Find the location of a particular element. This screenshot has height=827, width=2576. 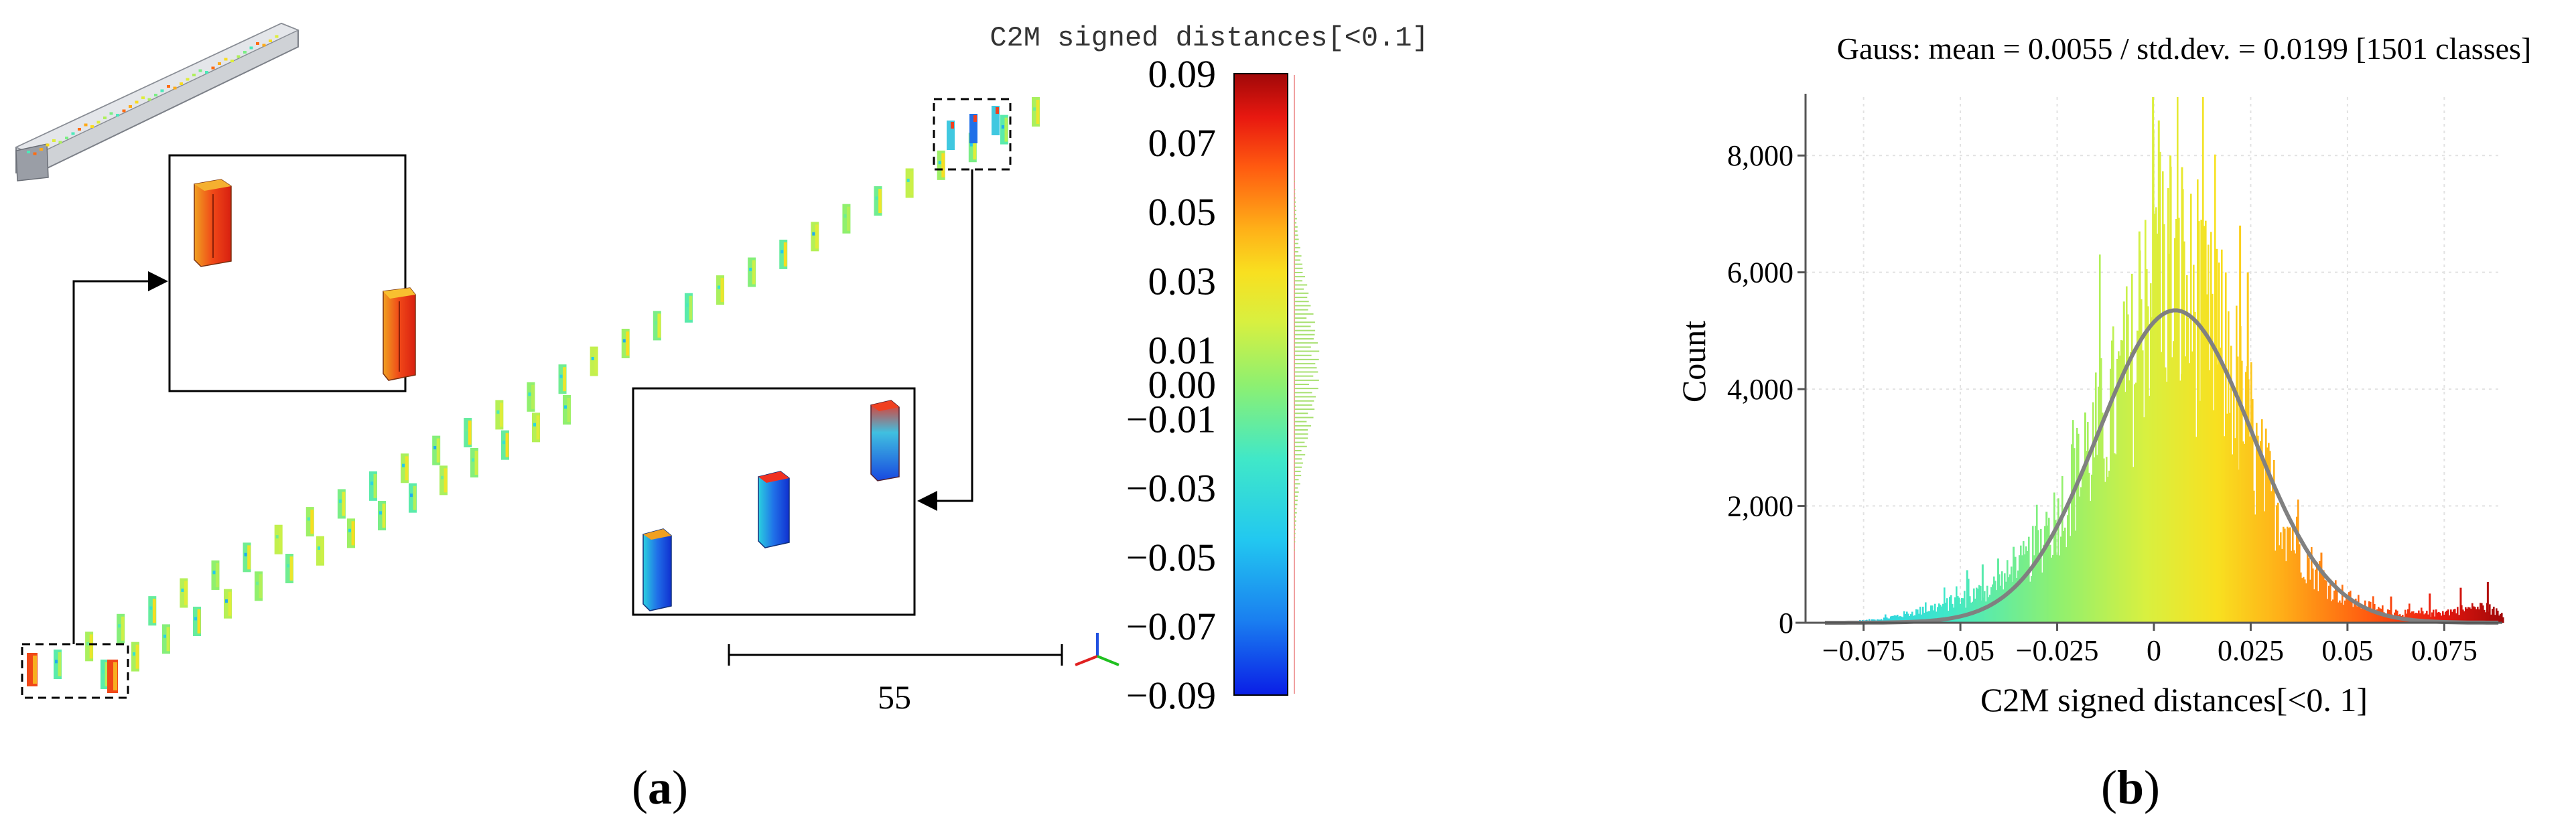

specimen-column-highlighted is located at coordinates (33, 669).